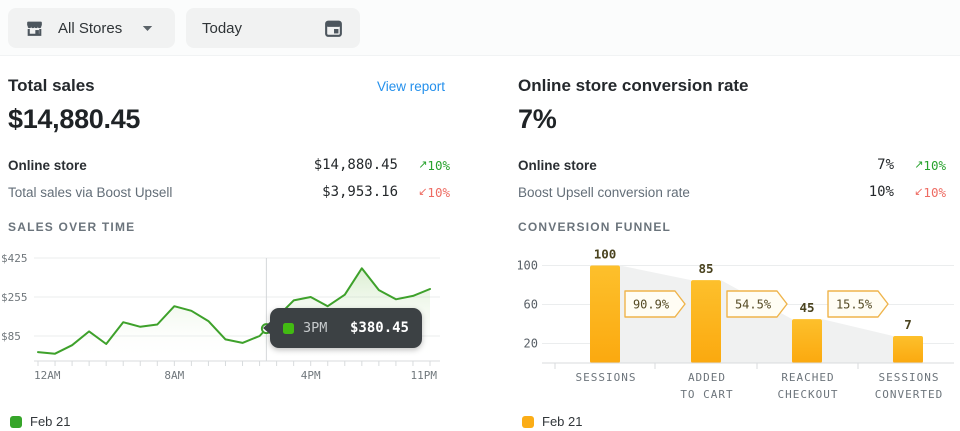  I want to click on bar-value-label: 85, so click(705, 268).